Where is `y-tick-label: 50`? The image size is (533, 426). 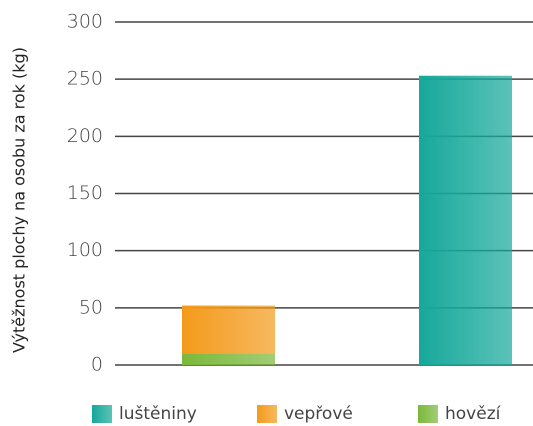 y-tick-label: 50 is located at coordinates (91, 307).